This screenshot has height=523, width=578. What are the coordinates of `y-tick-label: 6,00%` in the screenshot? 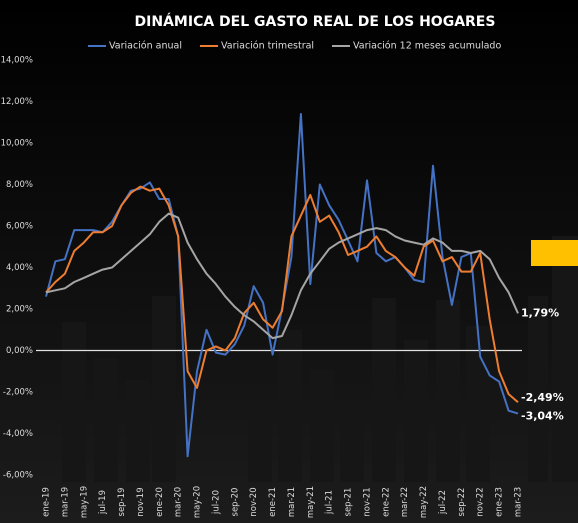 It's located at (19, 227).